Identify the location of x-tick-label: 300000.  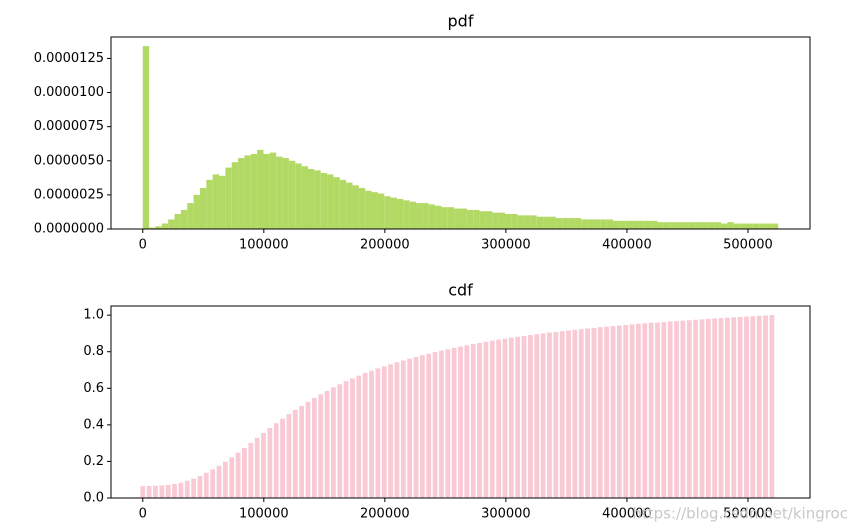
(506, 514).